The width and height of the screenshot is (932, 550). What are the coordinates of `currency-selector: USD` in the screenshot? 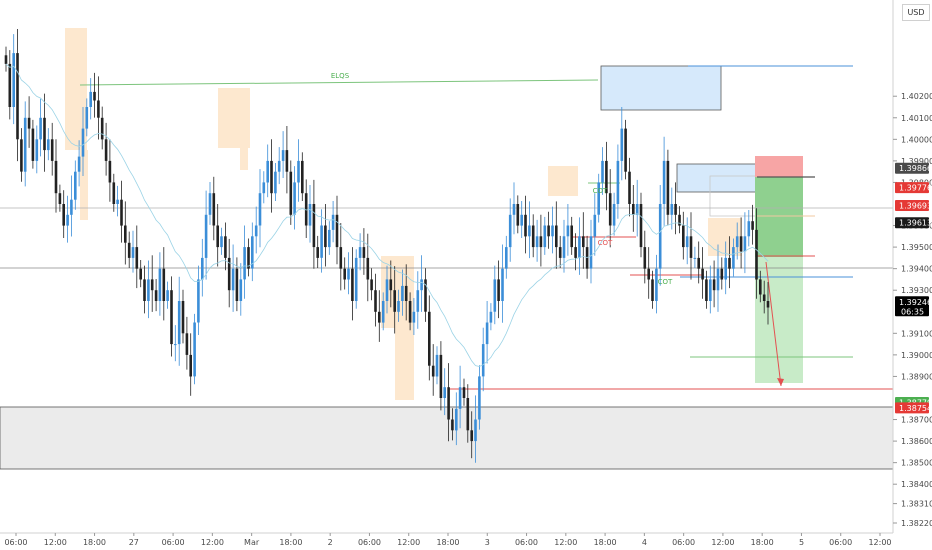 It's located at (916, 12).